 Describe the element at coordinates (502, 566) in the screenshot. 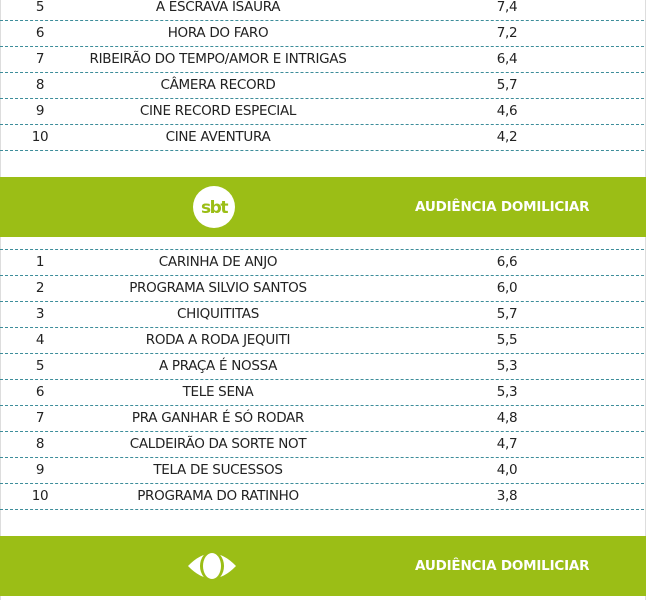

I see `band-header-title: AUDIÊNCIA DOMILICIAR` at that location.